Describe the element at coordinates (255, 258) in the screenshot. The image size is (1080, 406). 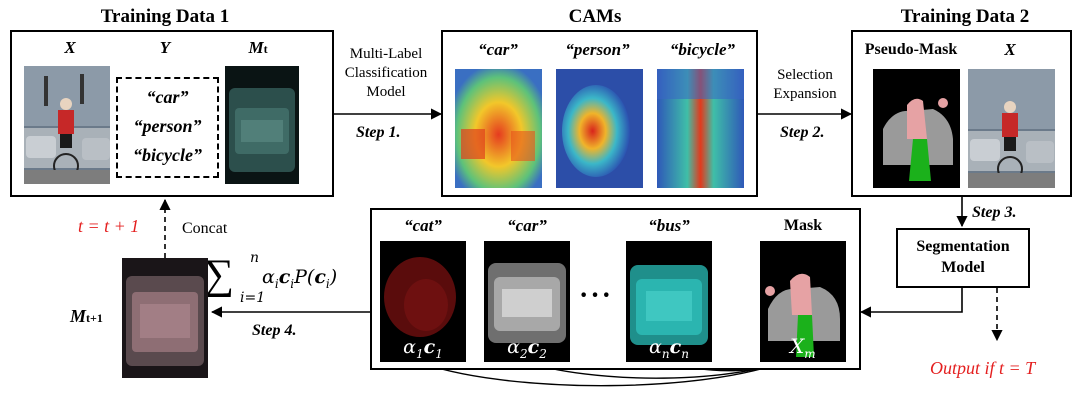
I see `sum-upper: n` at that location.